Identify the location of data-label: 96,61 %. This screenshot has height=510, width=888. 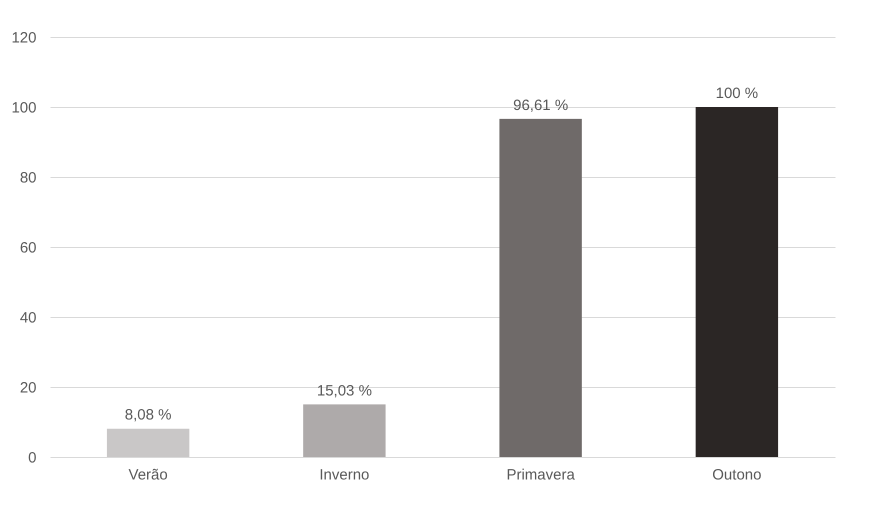
(540, 105).